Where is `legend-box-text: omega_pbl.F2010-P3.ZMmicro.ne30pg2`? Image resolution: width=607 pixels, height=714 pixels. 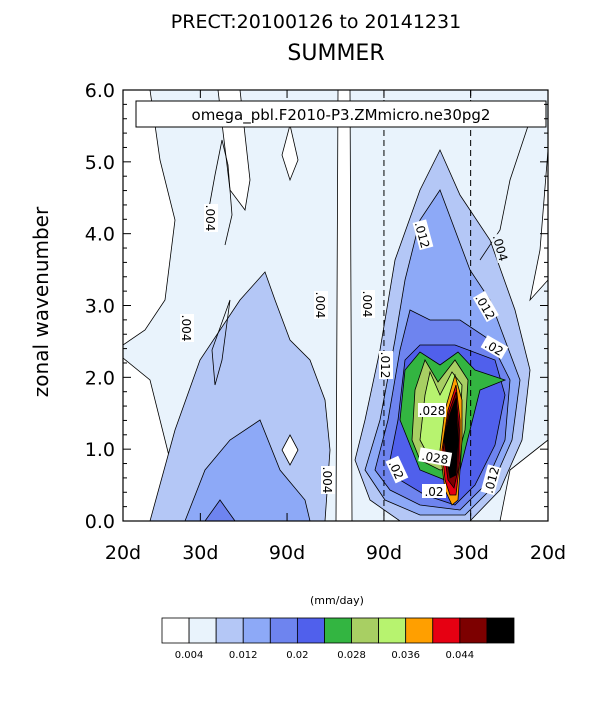
legend-box-text: omega_pbl.F2010-P3.ZMmicro.ne30pg2 is located at coordinates (341, 115).